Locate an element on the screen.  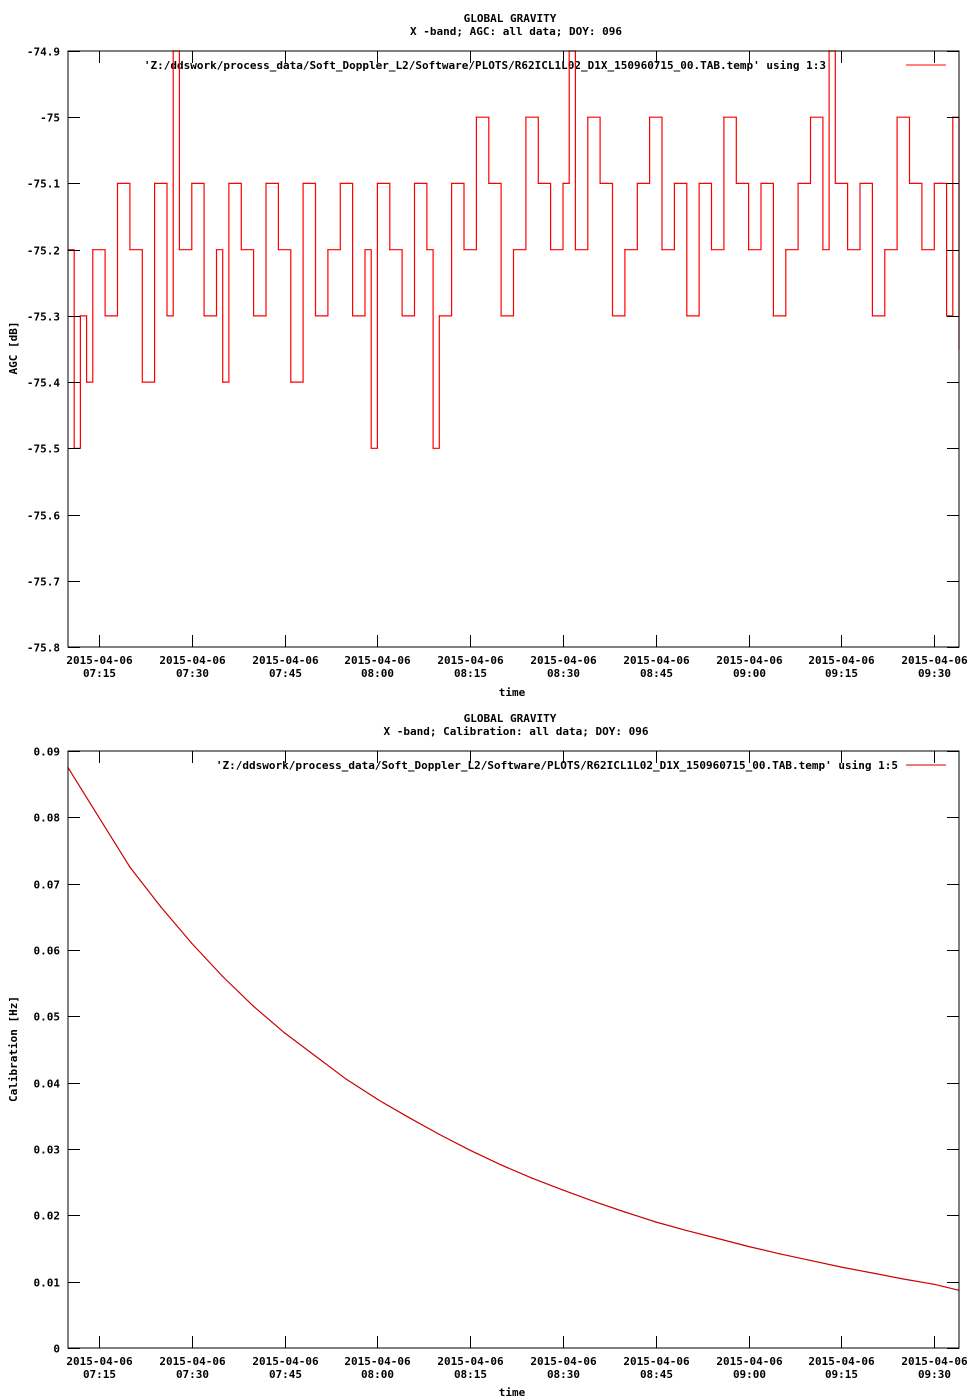
y-tick-label: -75.5 is located at coordinates (43, 449).